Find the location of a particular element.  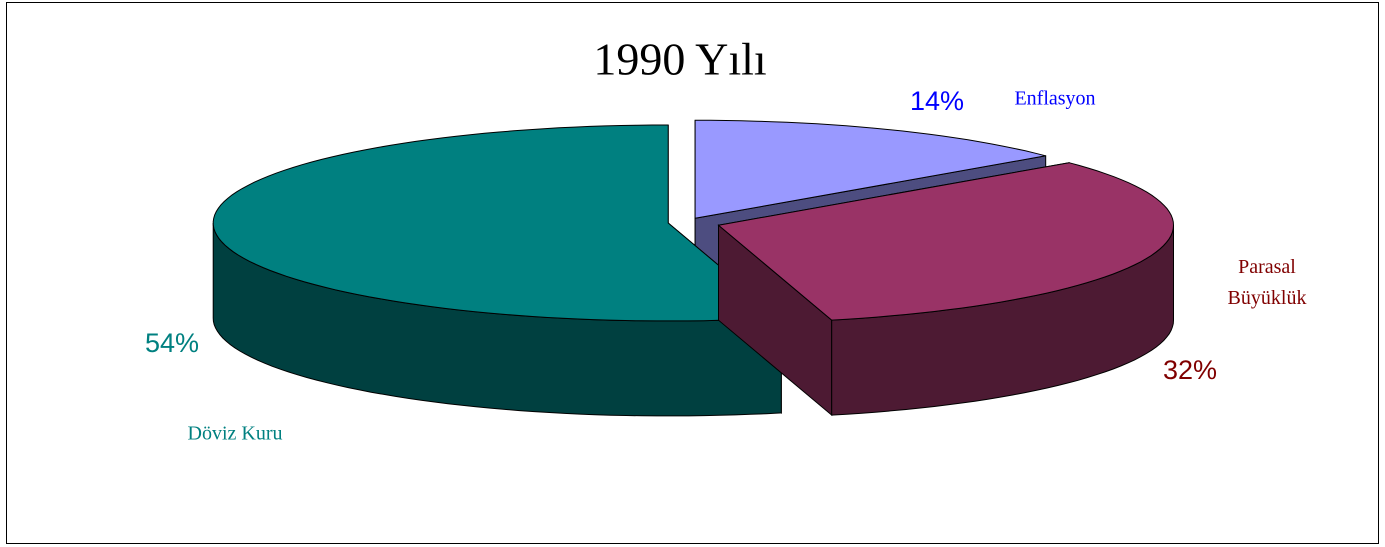

category-label-line: Parasal is located at coordinates (1267, 267).